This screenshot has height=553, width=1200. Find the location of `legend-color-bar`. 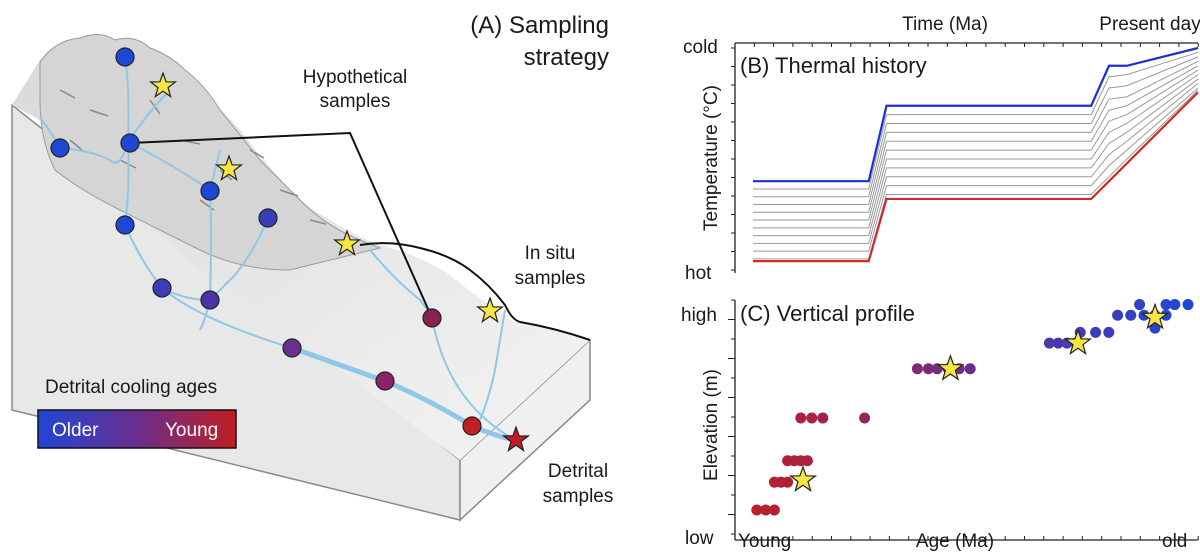

legend-color-bar is located at coordinates (137, 429).